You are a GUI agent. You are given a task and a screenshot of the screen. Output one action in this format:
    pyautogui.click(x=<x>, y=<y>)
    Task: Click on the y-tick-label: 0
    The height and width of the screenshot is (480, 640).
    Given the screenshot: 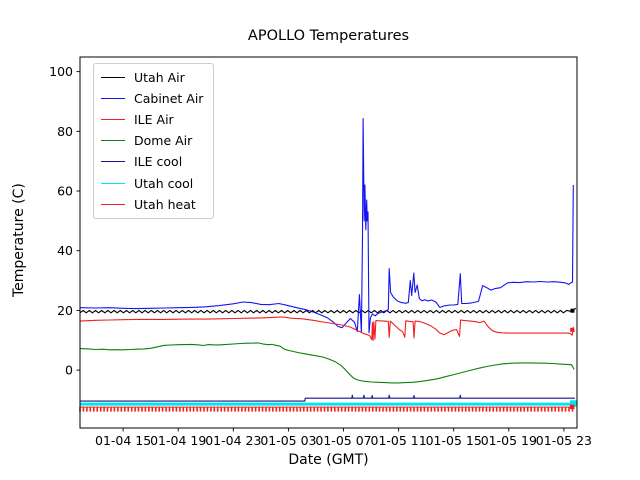 What is the action you would take?
    pyautogui.click(x=69, y=370)
    